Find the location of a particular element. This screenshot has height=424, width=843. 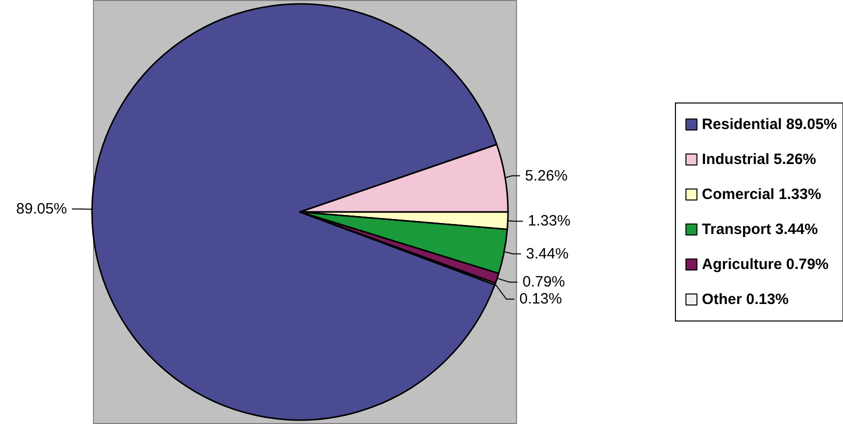

data-label: 0.13% is located at coordinates (540, 299).